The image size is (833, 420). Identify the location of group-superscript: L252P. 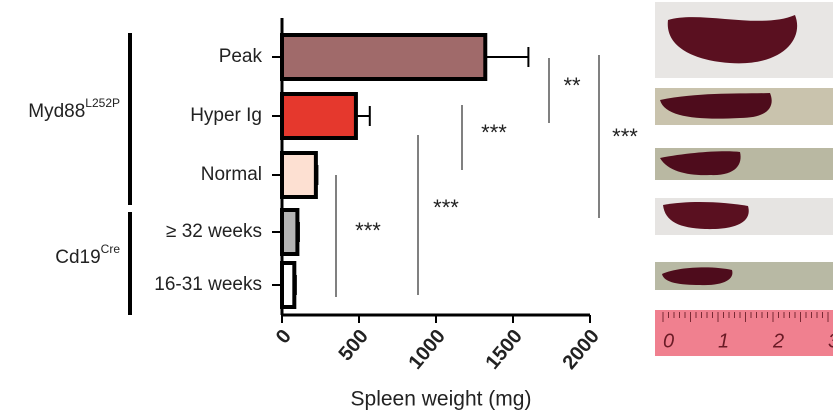
(102, 103).